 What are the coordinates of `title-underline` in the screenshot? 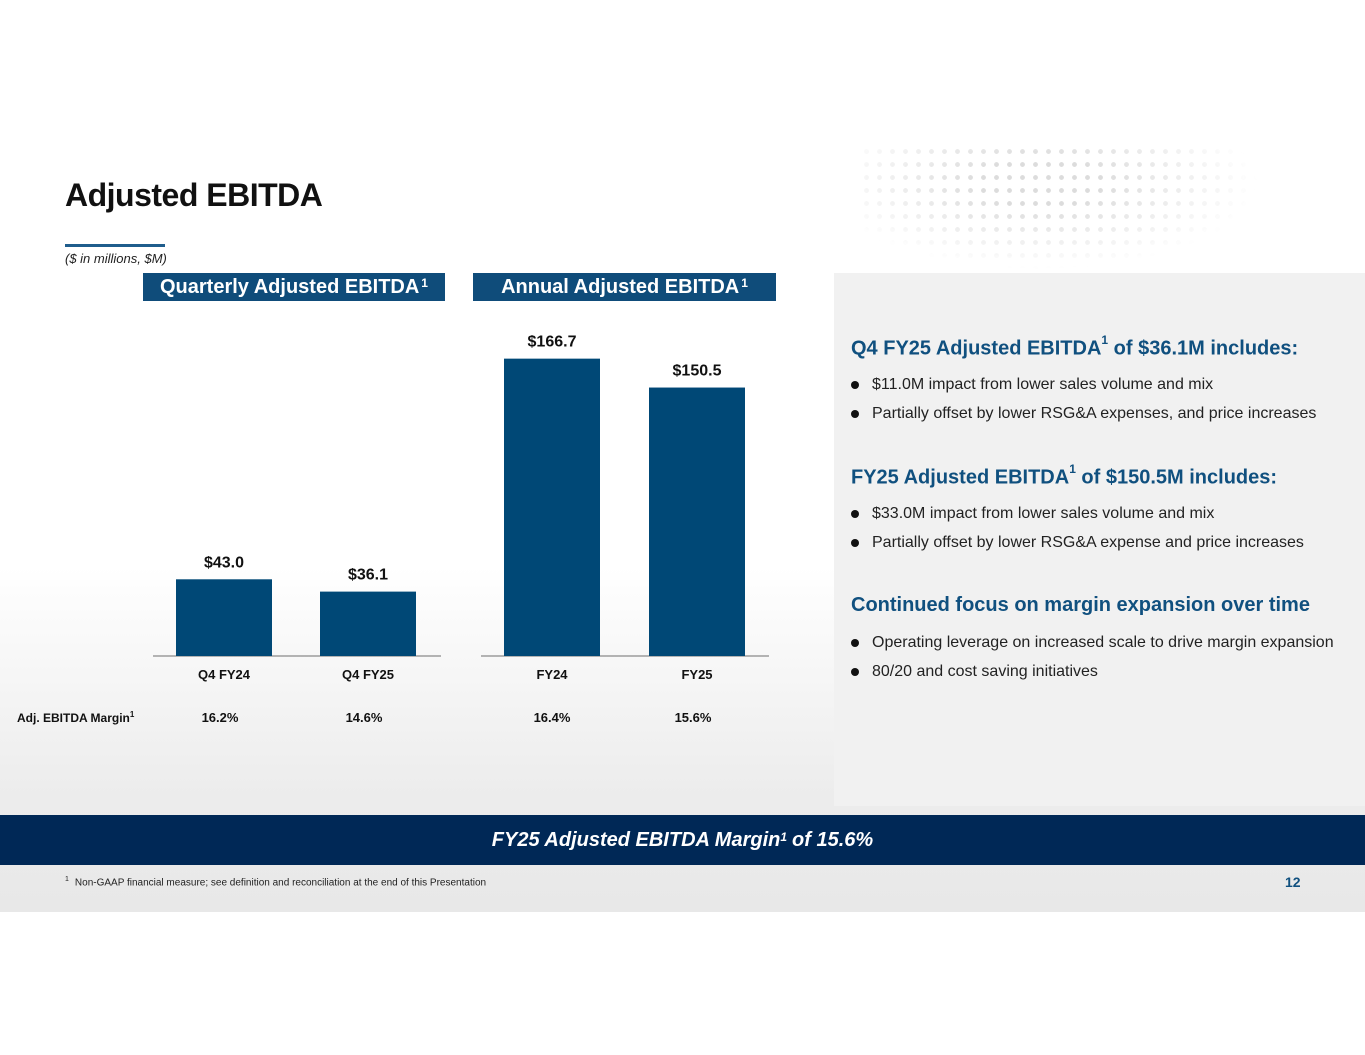 It's located at (115, 245).